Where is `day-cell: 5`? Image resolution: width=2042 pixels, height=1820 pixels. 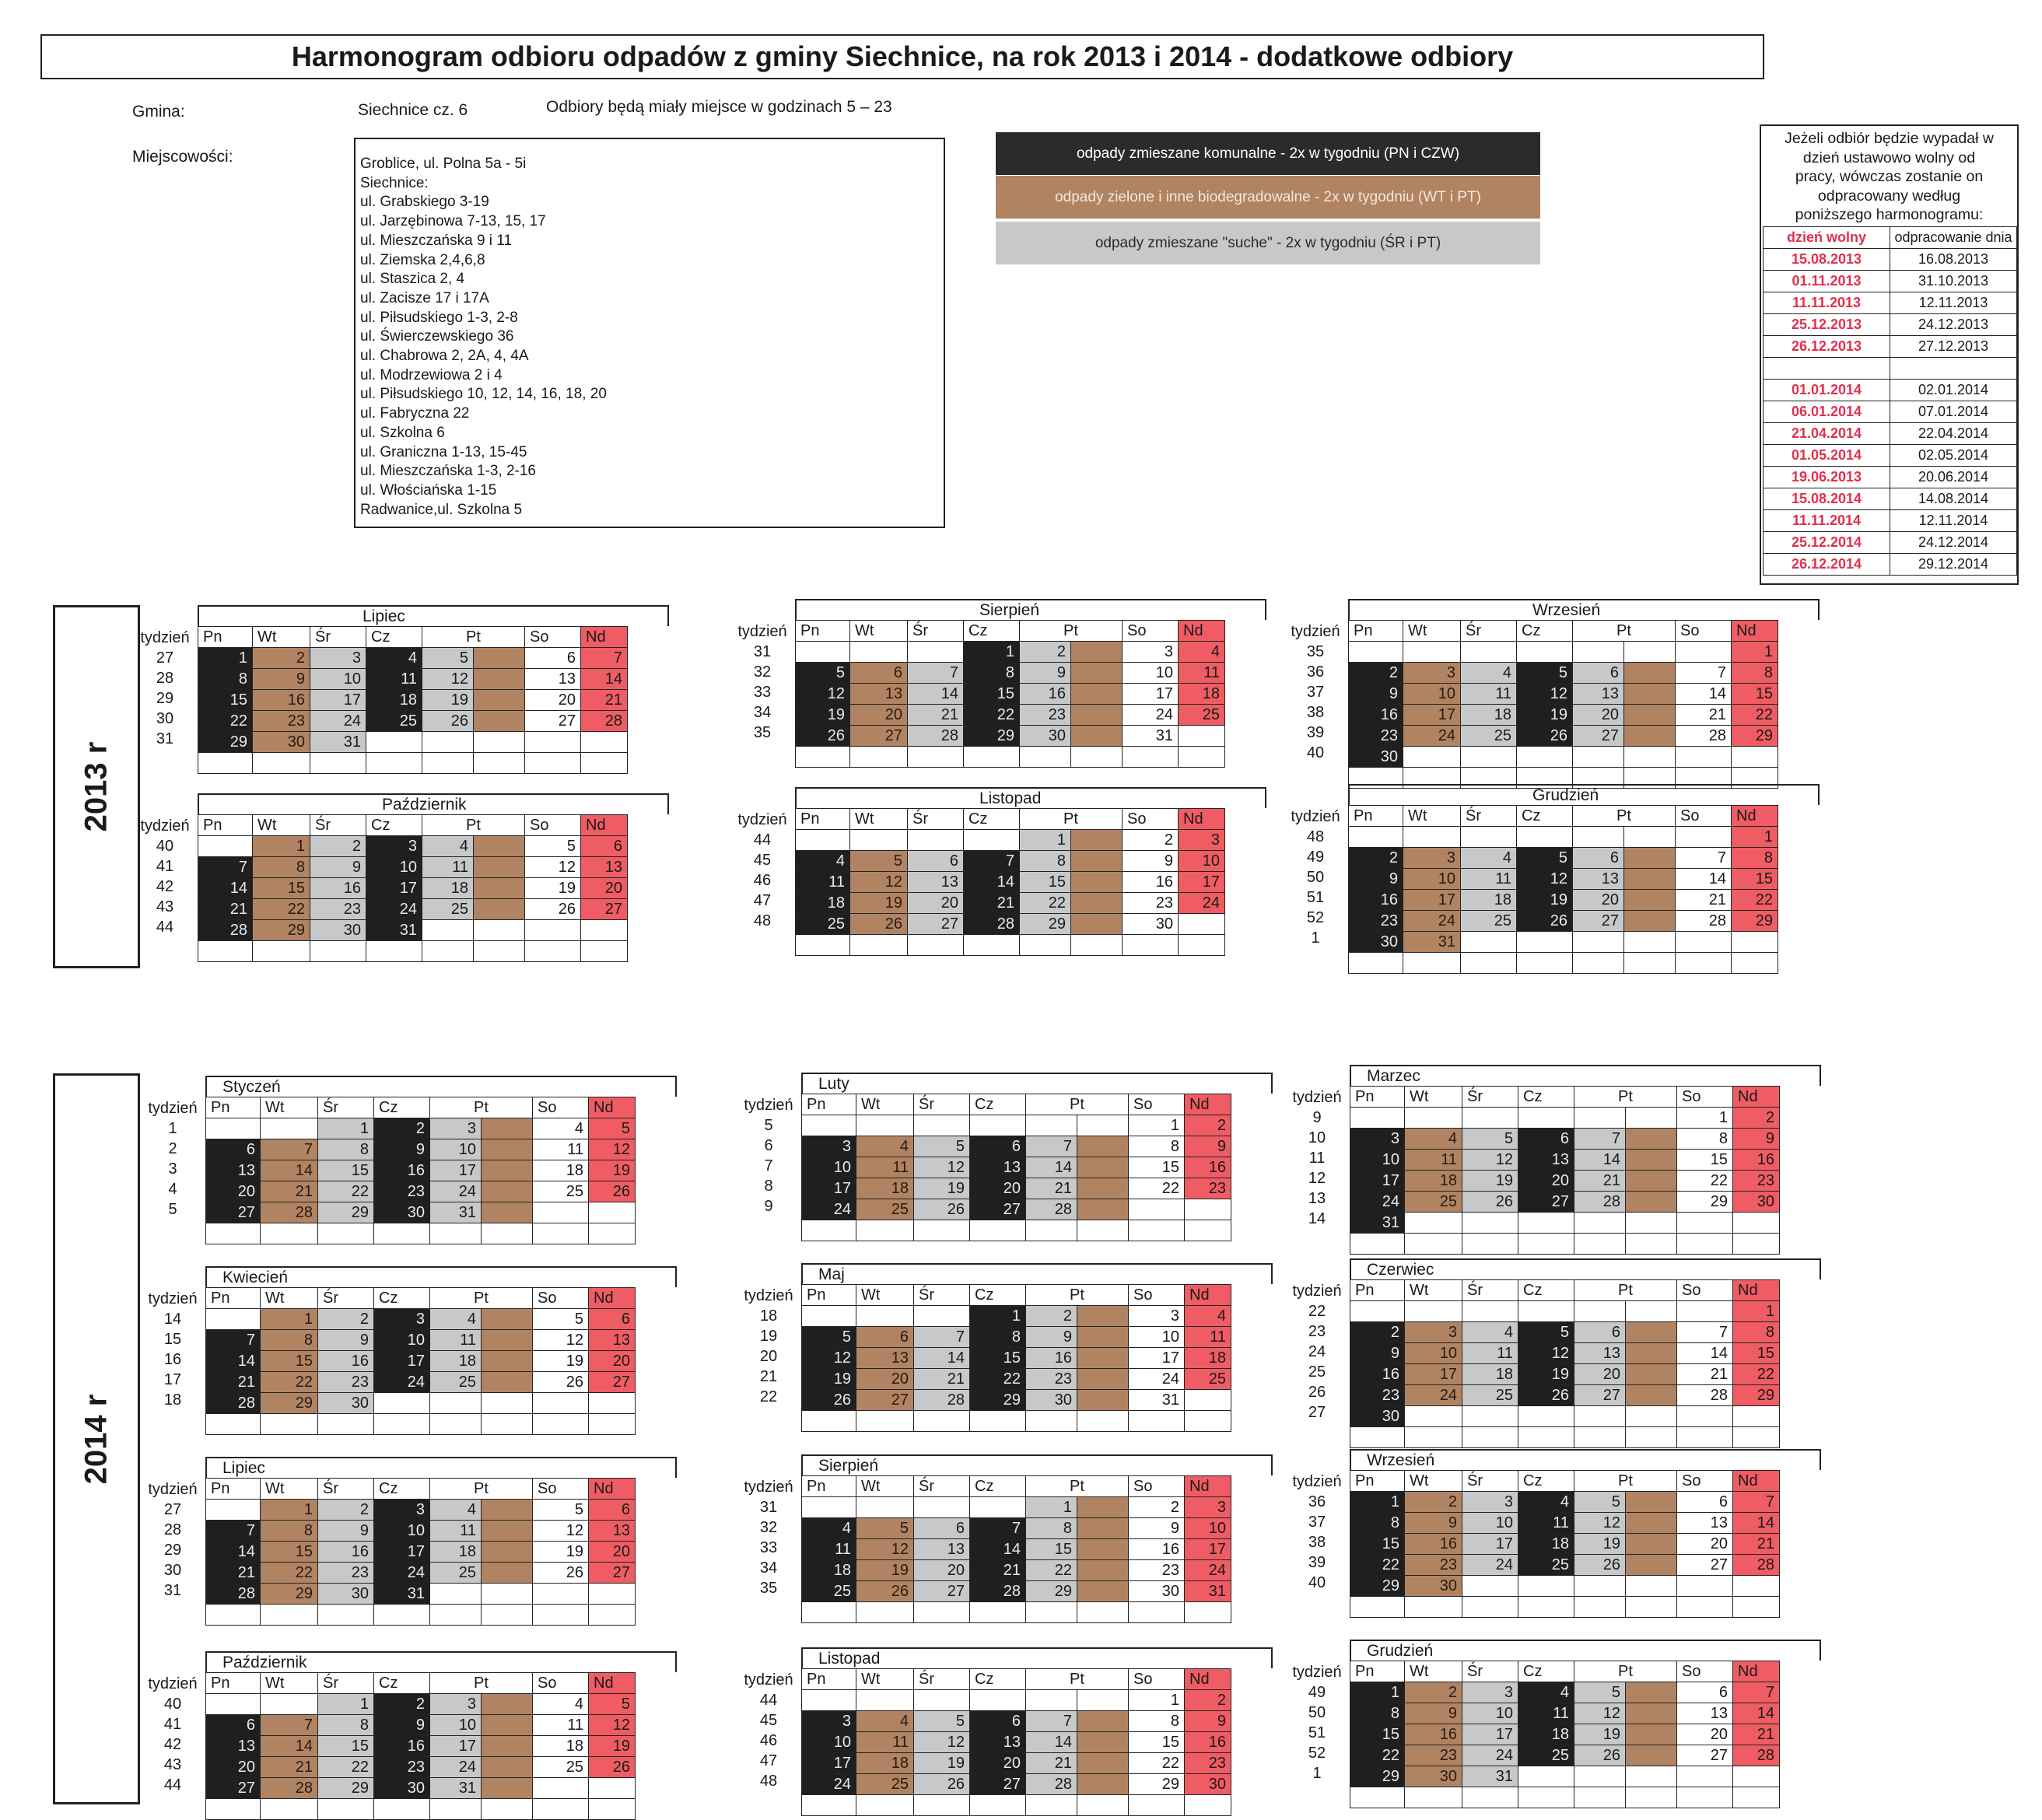
day-cell: 5 is located at coordinates (828, 1337).